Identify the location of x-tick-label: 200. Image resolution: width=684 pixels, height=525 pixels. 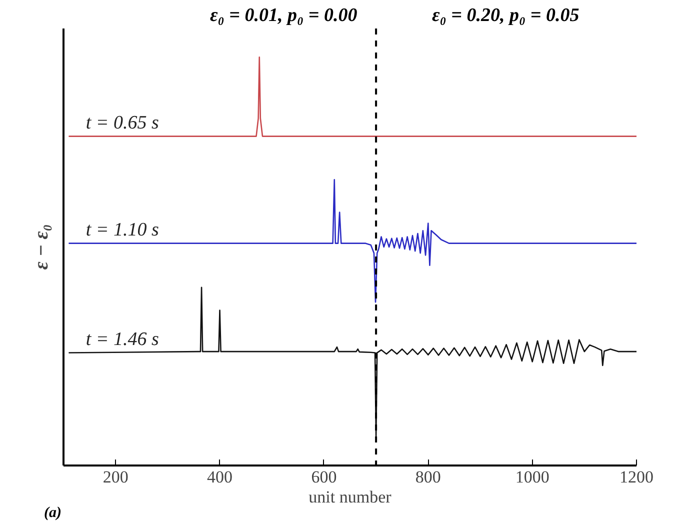
(115, 477).